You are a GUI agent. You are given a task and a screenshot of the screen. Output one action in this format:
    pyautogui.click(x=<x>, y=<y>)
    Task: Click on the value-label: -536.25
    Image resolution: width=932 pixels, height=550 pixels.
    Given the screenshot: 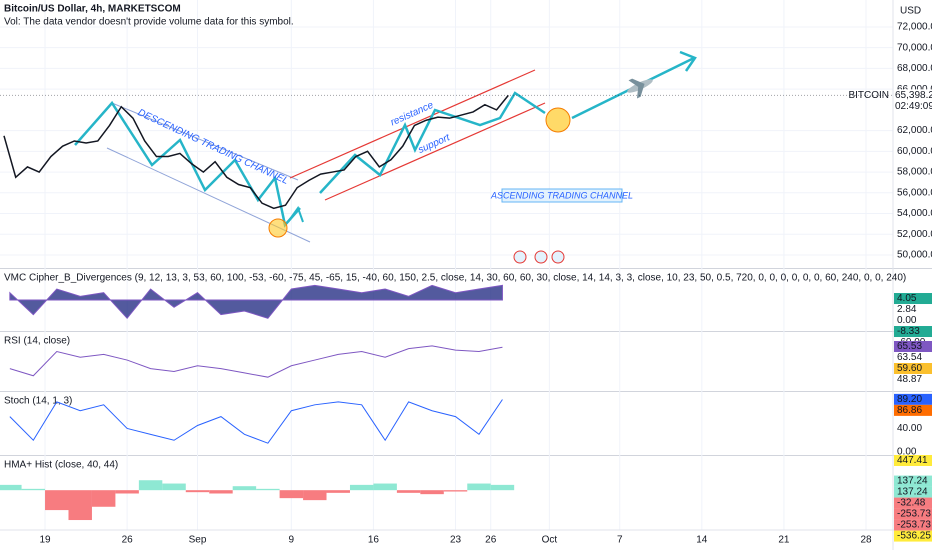 What is the action you would take?
    pyautogui.click(x=914, y=536)
    